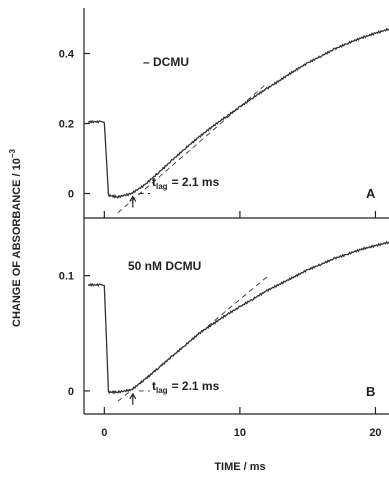 The height and width of the screenshot is (480, 389). I want to click on panel-b-arrow-head, so click(133, 396).